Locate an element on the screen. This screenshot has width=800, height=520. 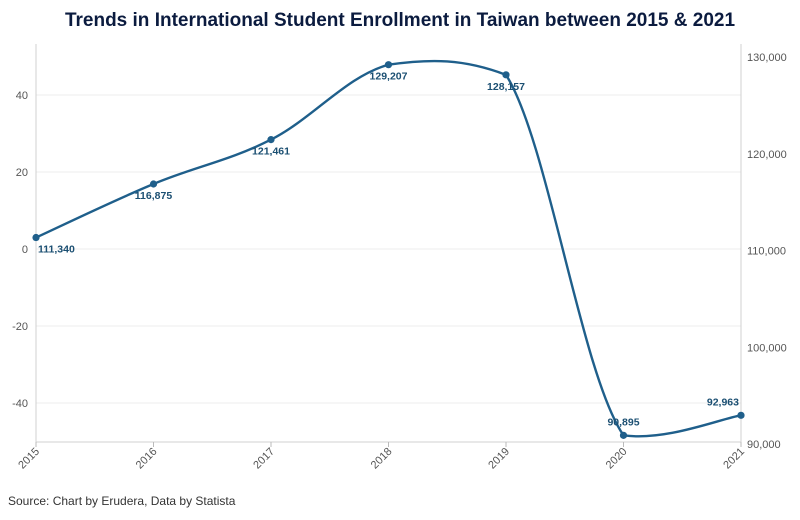
data-label: 121,461 is located at coordinates (271, 152).